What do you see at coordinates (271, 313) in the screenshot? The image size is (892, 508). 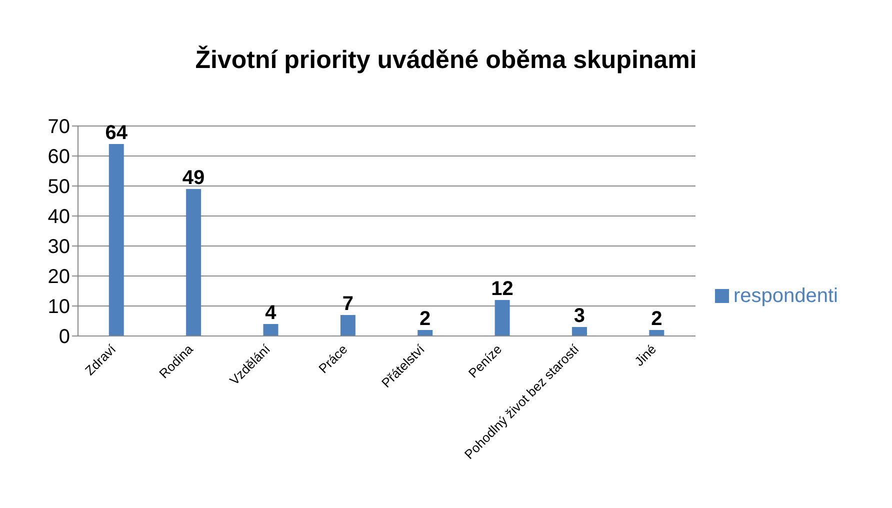 I see `data-label: 4` at bounding box center [271, 313].